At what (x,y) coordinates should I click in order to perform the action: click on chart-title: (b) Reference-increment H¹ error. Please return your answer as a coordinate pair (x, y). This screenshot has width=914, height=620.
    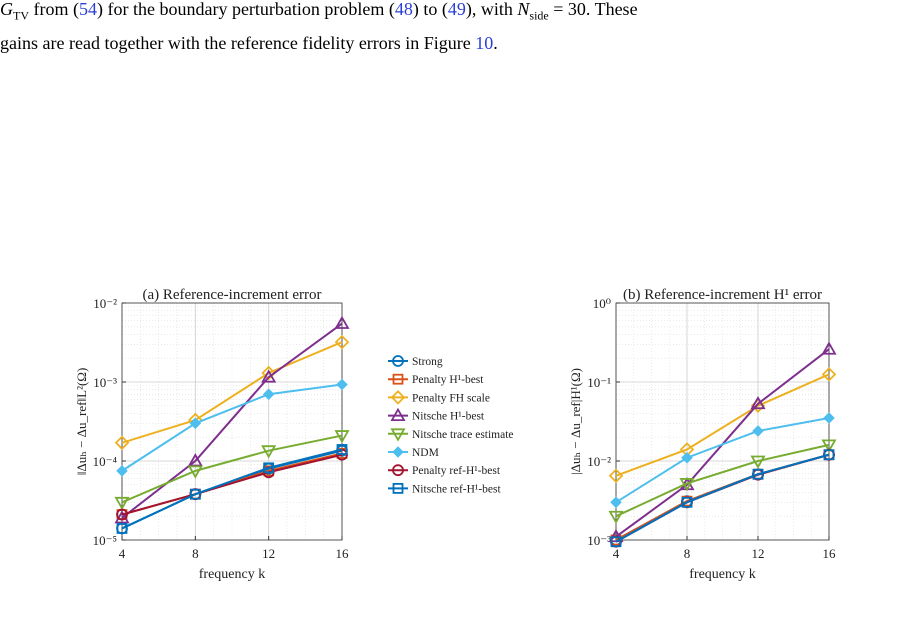
    Looking at the image, I should click on (722, 295).